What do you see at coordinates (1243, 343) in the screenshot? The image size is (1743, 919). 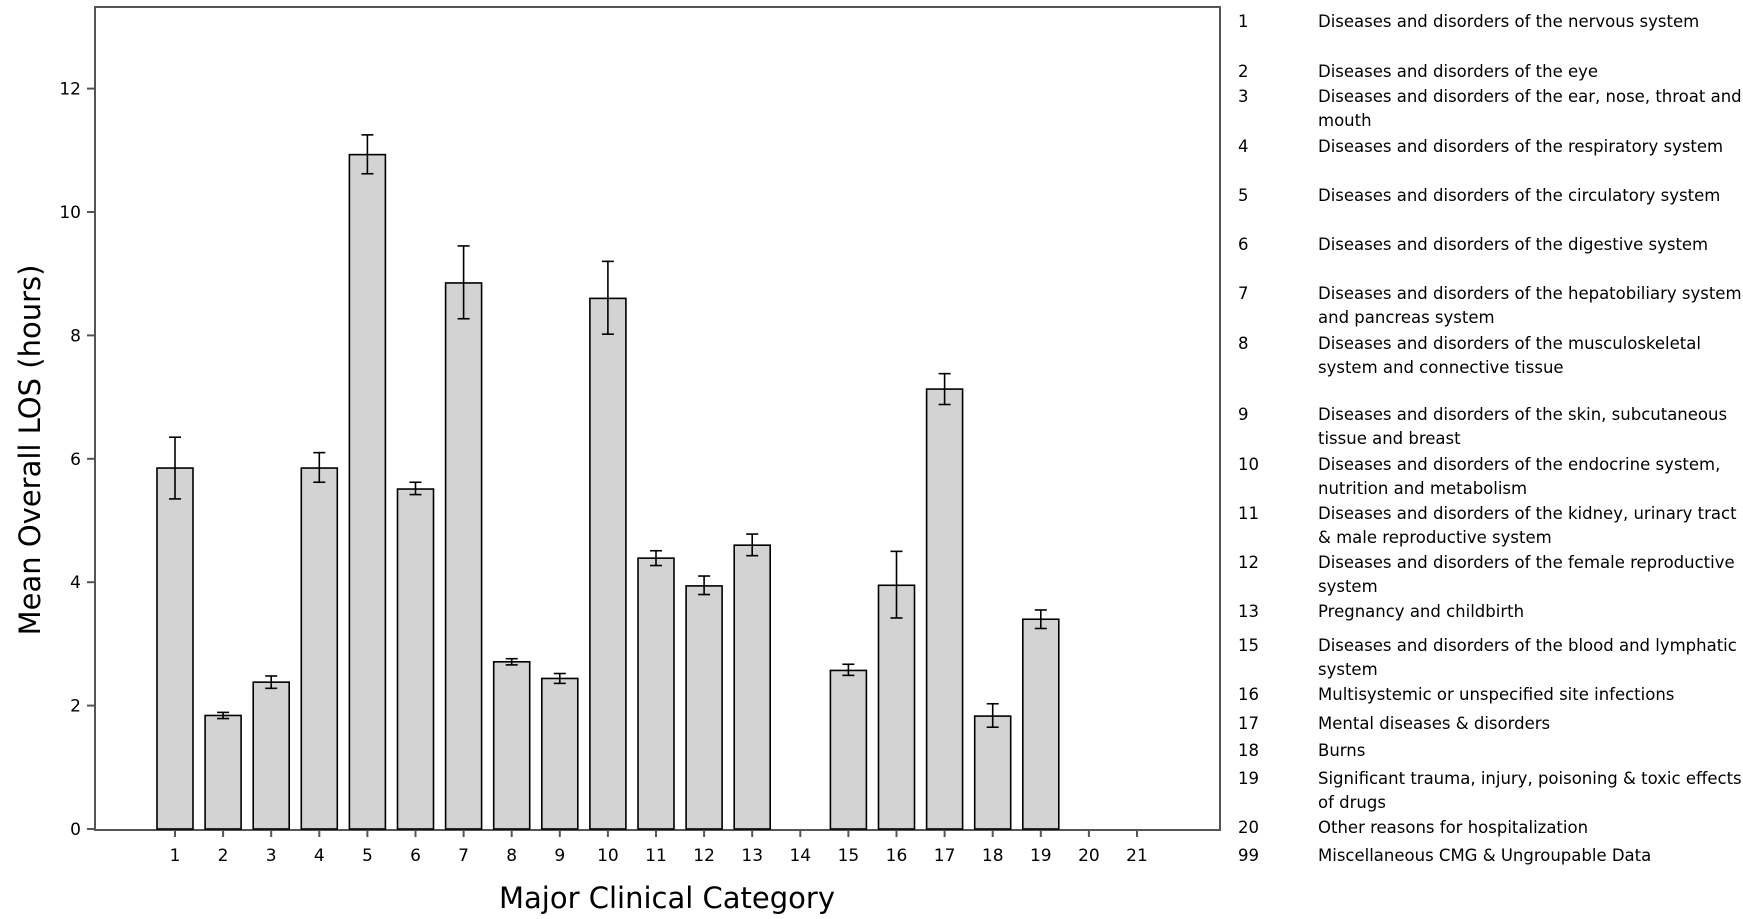 I see `legend-code: 8` at bounding box center [1243, 343].